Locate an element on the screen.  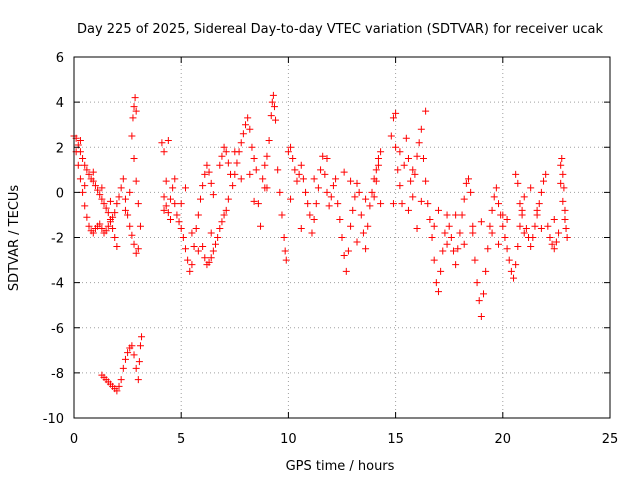
y-tick-label: -8 is located at coordinates (57, 374).